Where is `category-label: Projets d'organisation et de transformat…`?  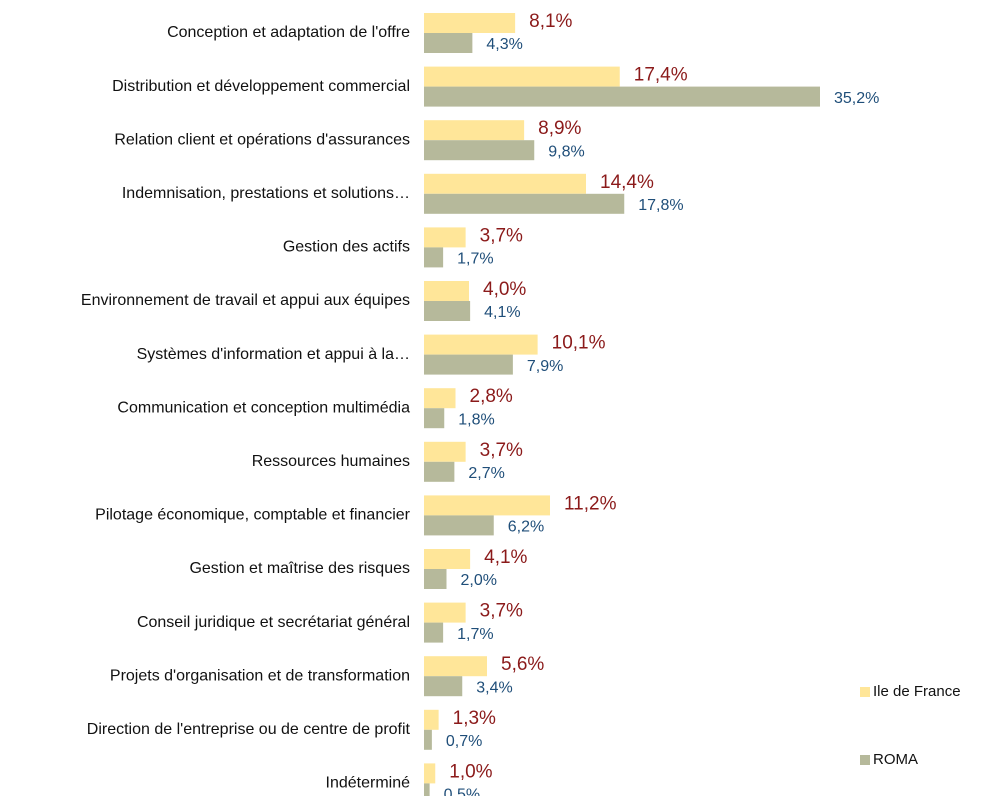
category-label: Projets d'organisation et de transformat… is located at coordinates (260, 675).